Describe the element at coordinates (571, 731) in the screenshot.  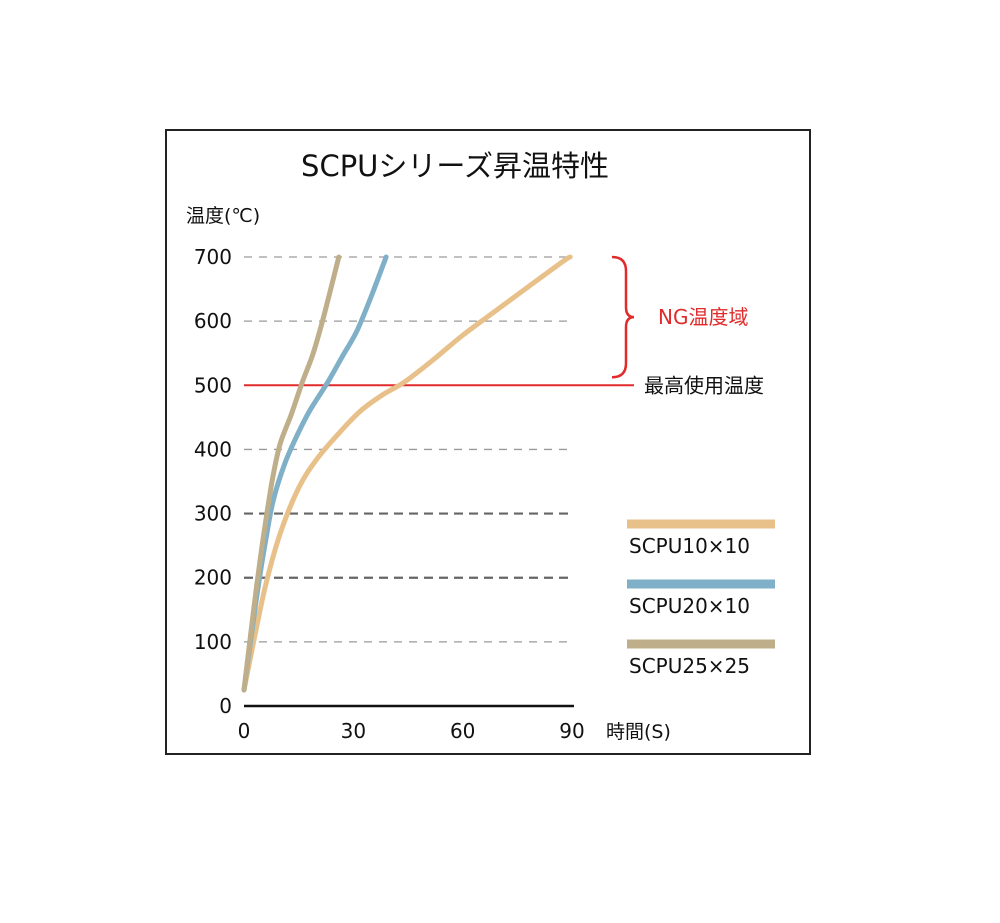
I see `x-tick-label-90: 90` at that location.